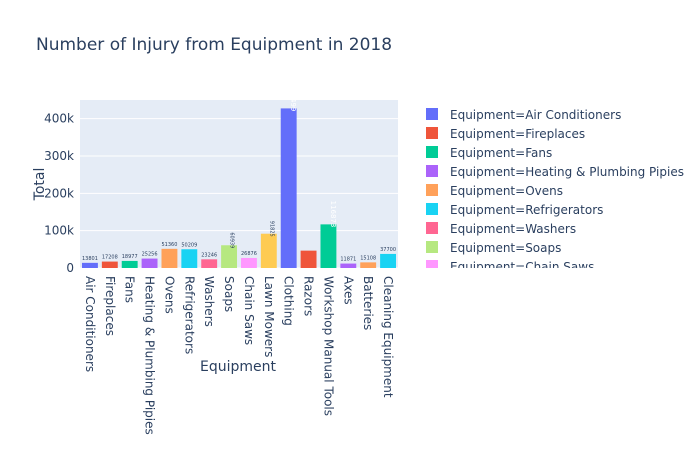  What do you see at coordinates (150, 355) in the screenshot?
I see `x-tick-label: Heating & Plumbing Pipies` at bounding box center [150, 355].